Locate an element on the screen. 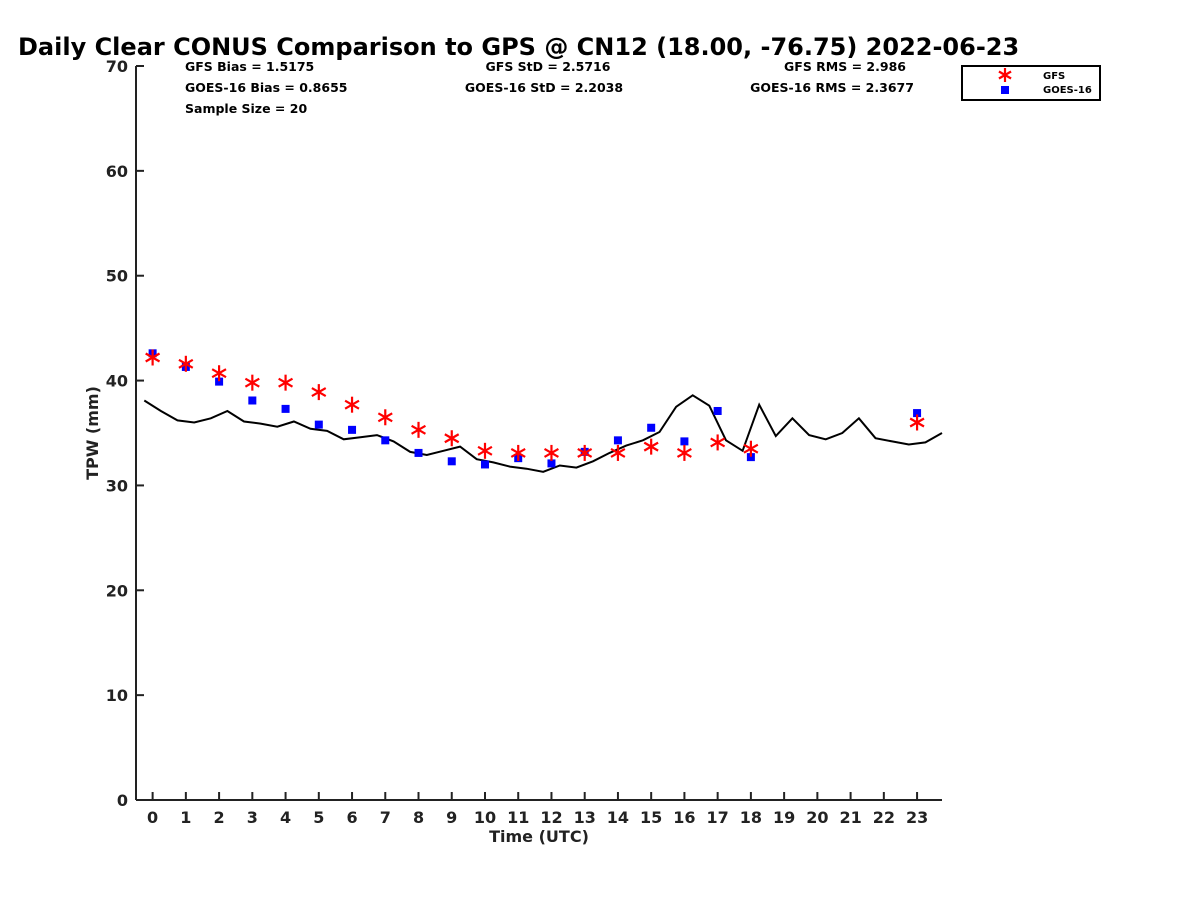  x-tick-label: 20 is located at coordinates (817, 817).